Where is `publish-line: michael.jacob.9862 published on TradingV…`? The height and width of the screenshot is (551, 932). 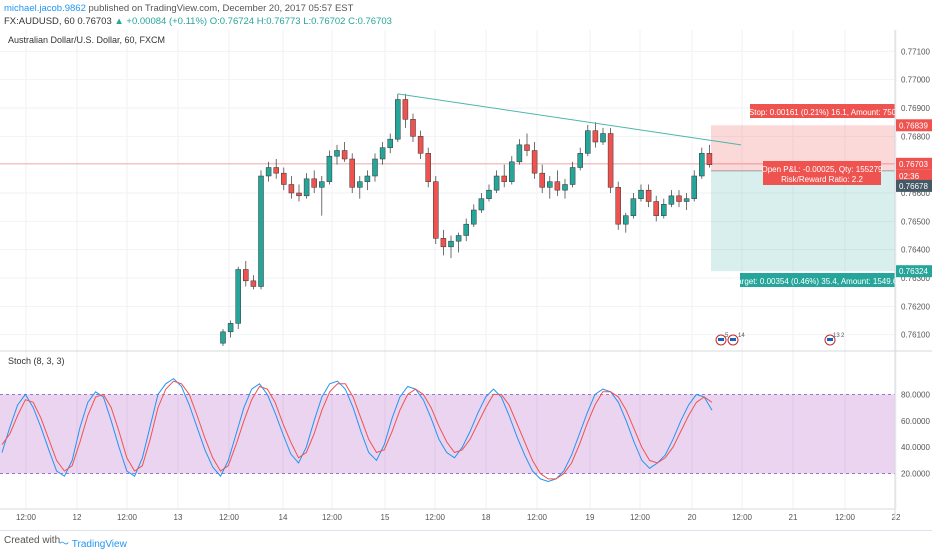 publish-line: michael.jacob.9862 published on TradingV… is located at coordinates (178, 8).